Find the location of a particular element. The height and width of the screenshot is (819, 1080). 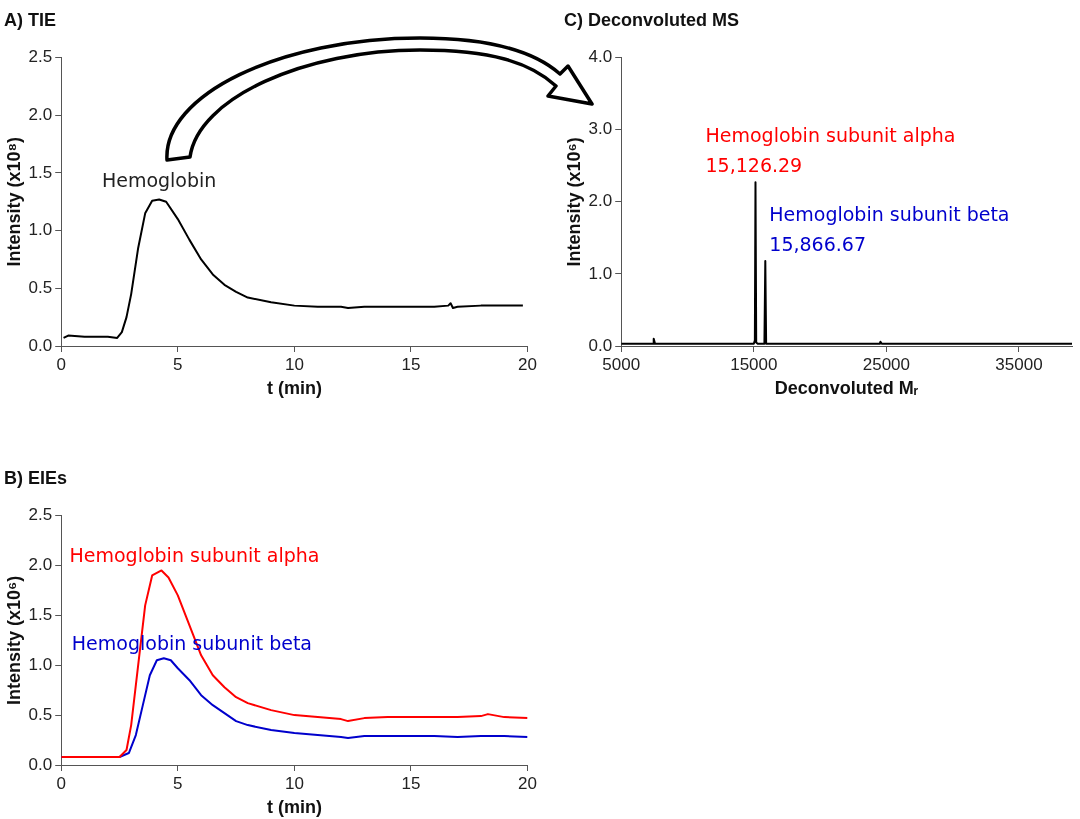

x-tick-label: 15000 is located at coordinates (754, 364).